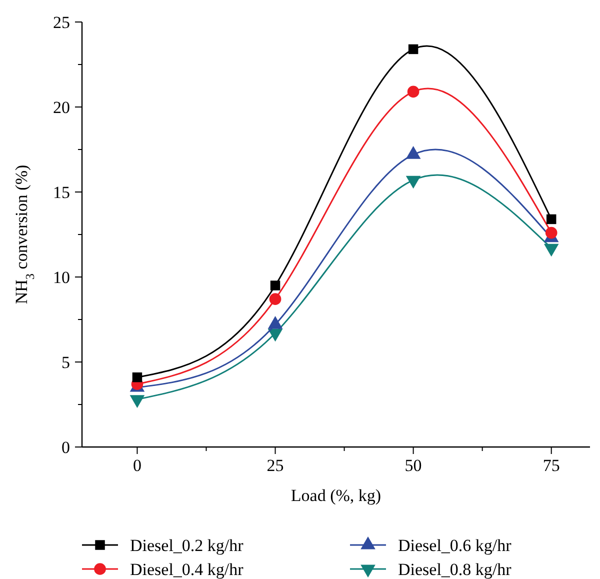 Image resolution: width=600 pixels, height=579 pixels. Describe the element at coordinates (455, 545) in the screenshot. I see `legend-label: Diesel_0.6 kg/hr` at that location.